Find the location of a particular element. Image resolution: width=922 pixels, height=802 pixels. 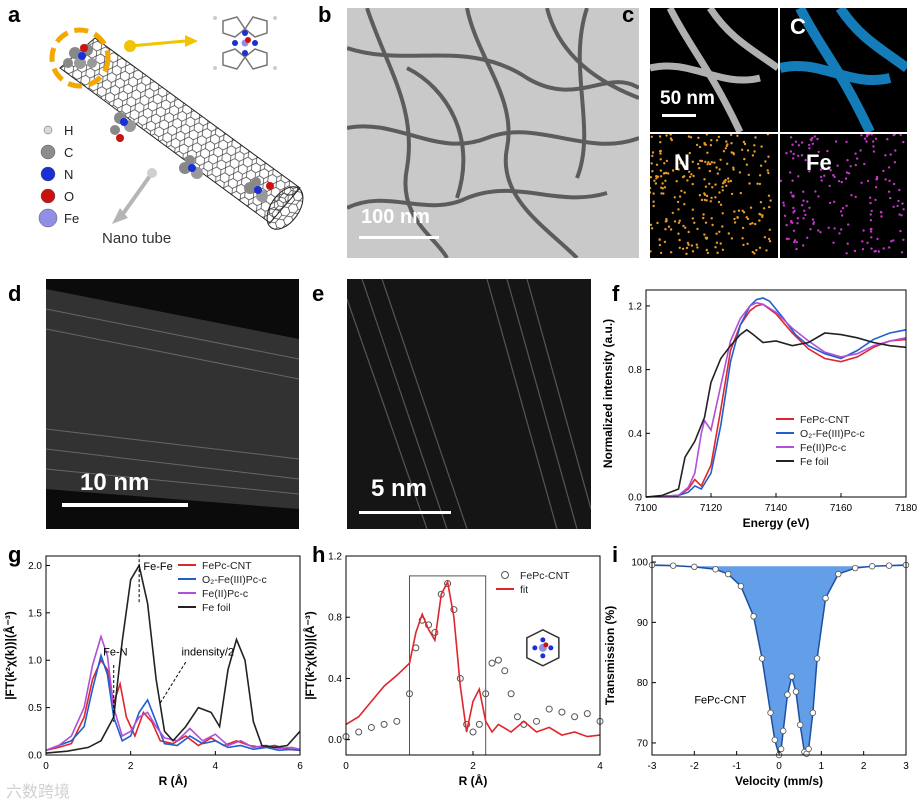

watermark: 六数跨境 is located at coordinates (38, 791).